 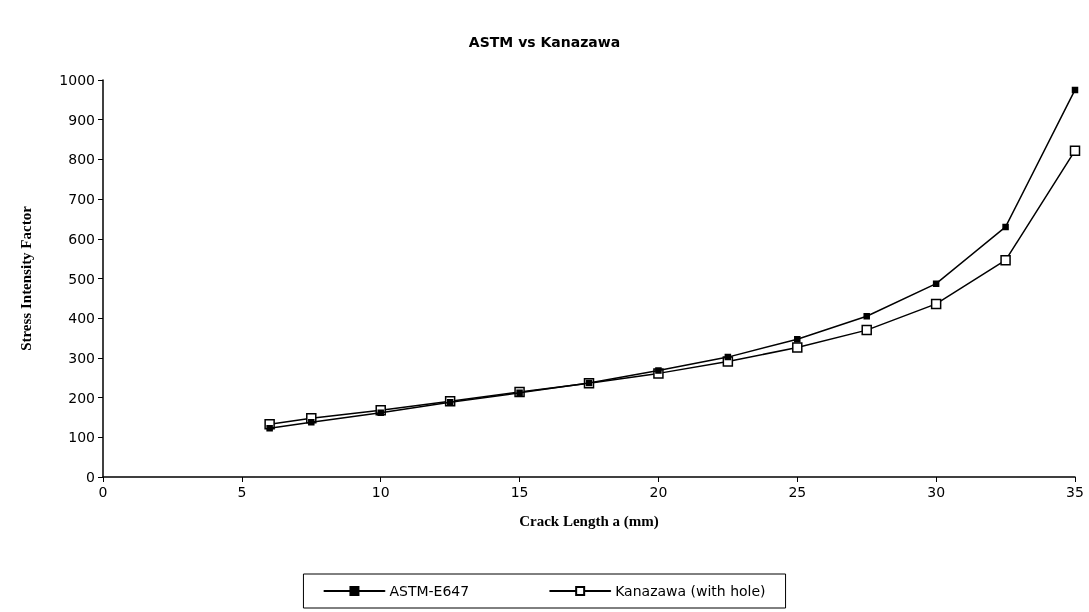 What do you see at coordinates (936, 492) in the screenshot?
I see `x-tick-label: 30` at bounding box center [936, 492].